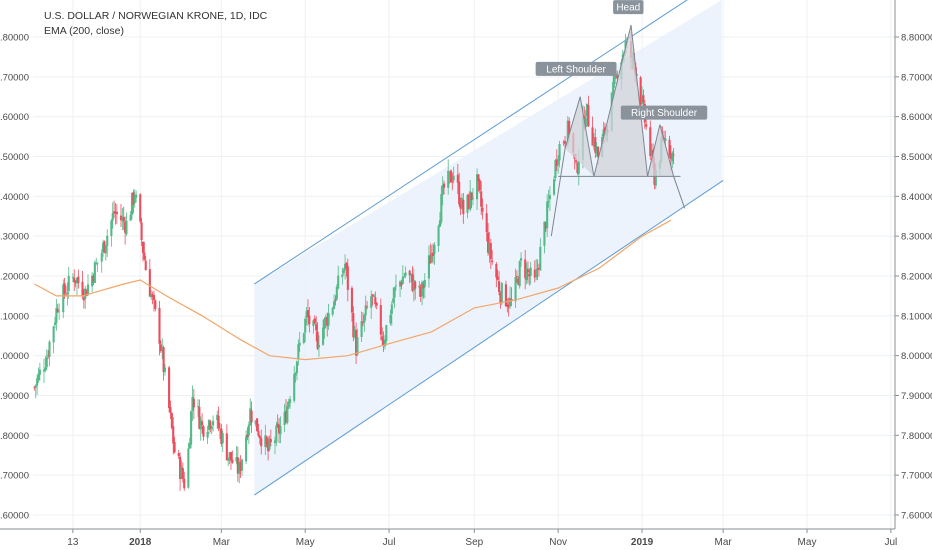  Describe the element at coordinates (305, 542) in the screenshot. I see `x-tick-label: May` at that location.